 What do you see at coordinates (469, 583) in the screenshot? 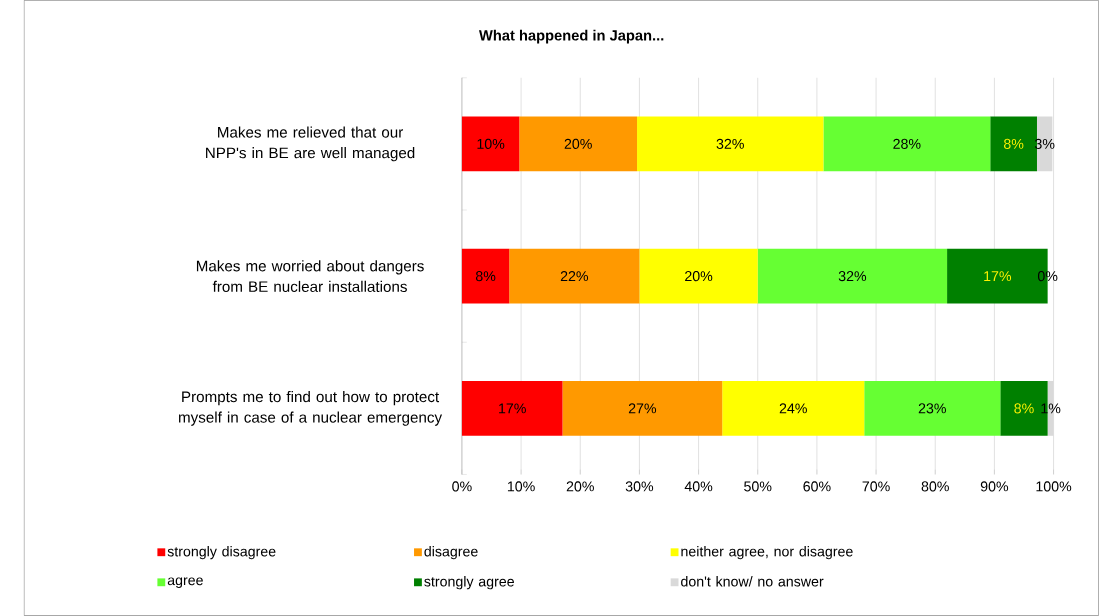
I see `legend-label: strongly agree` at bounding box center [469, 583].